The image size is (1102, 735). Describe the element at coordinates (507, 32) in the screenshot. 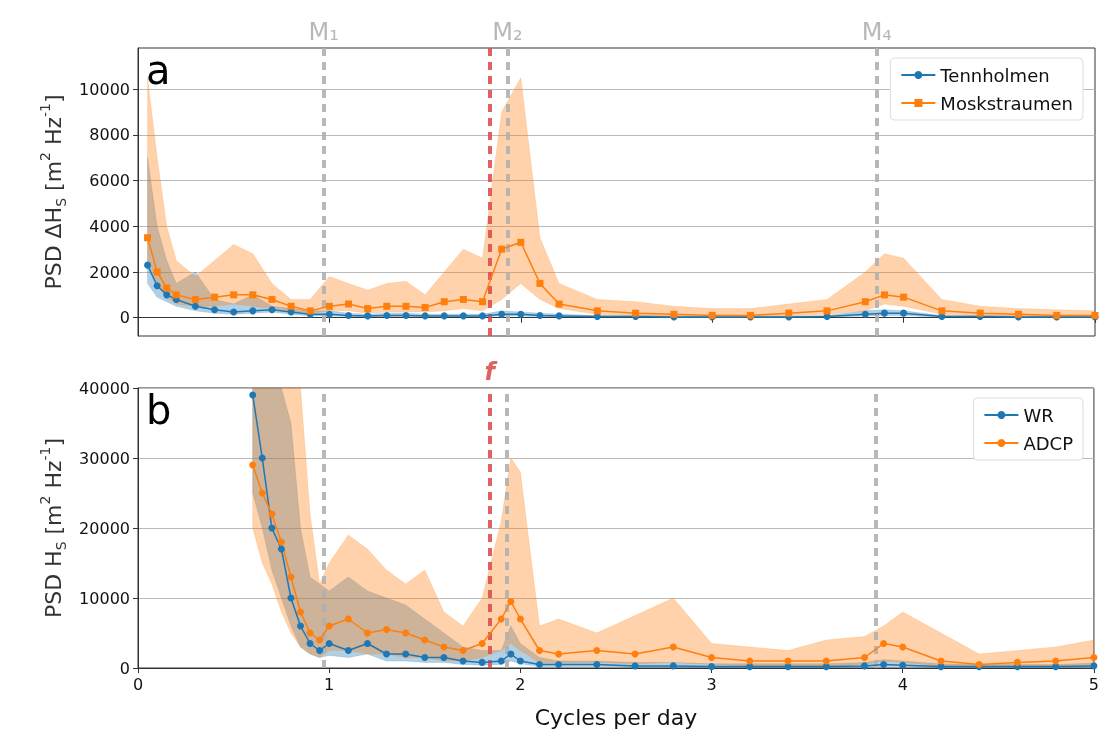

I see `ref-line-label: M₂` at that location.